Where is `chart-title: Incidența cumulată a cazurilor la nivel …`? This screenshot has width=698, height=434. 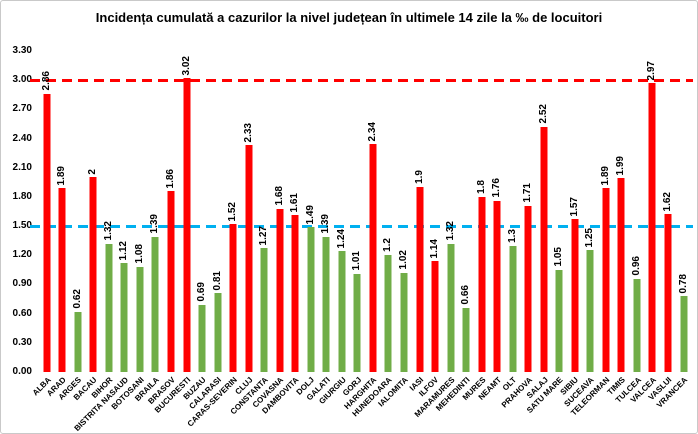 chart-title: Incidența cumulată a cazurilor la nivel … is located at coordinates (349, 17).